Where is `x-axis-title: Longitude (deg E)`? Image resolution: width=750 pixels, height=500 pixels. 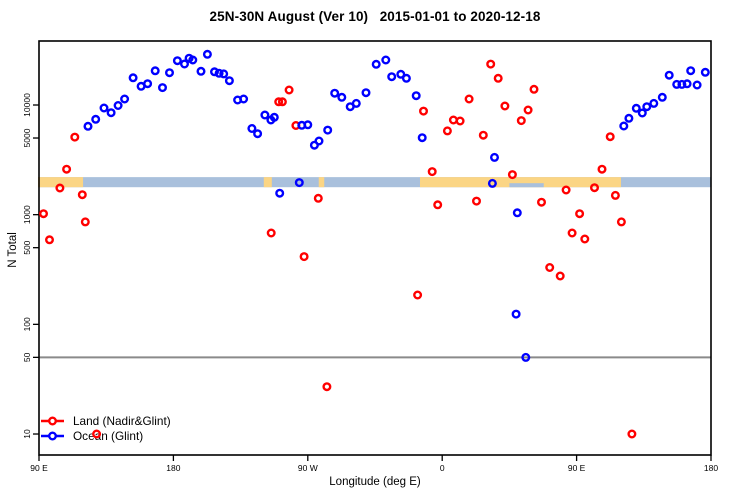 x-axis-title: Longitude (deg E) is located at coordinates (375, 482).